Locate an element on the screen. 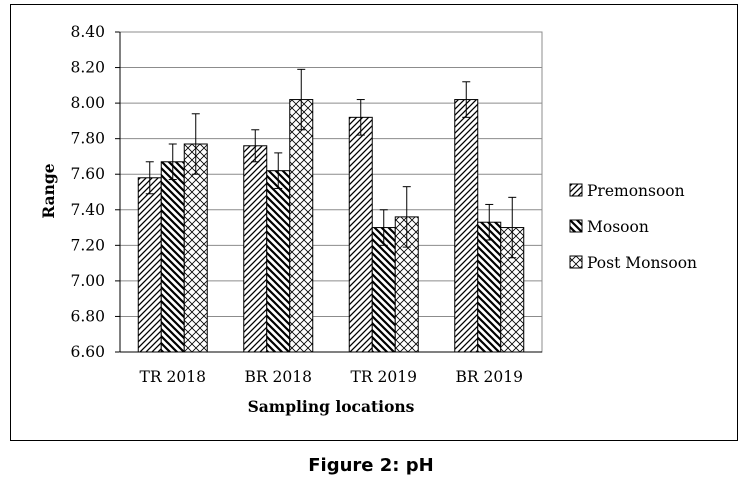 The image size is (742, 490). bar-premonsoon-tr-2019 is located at coordinates (360, 234).